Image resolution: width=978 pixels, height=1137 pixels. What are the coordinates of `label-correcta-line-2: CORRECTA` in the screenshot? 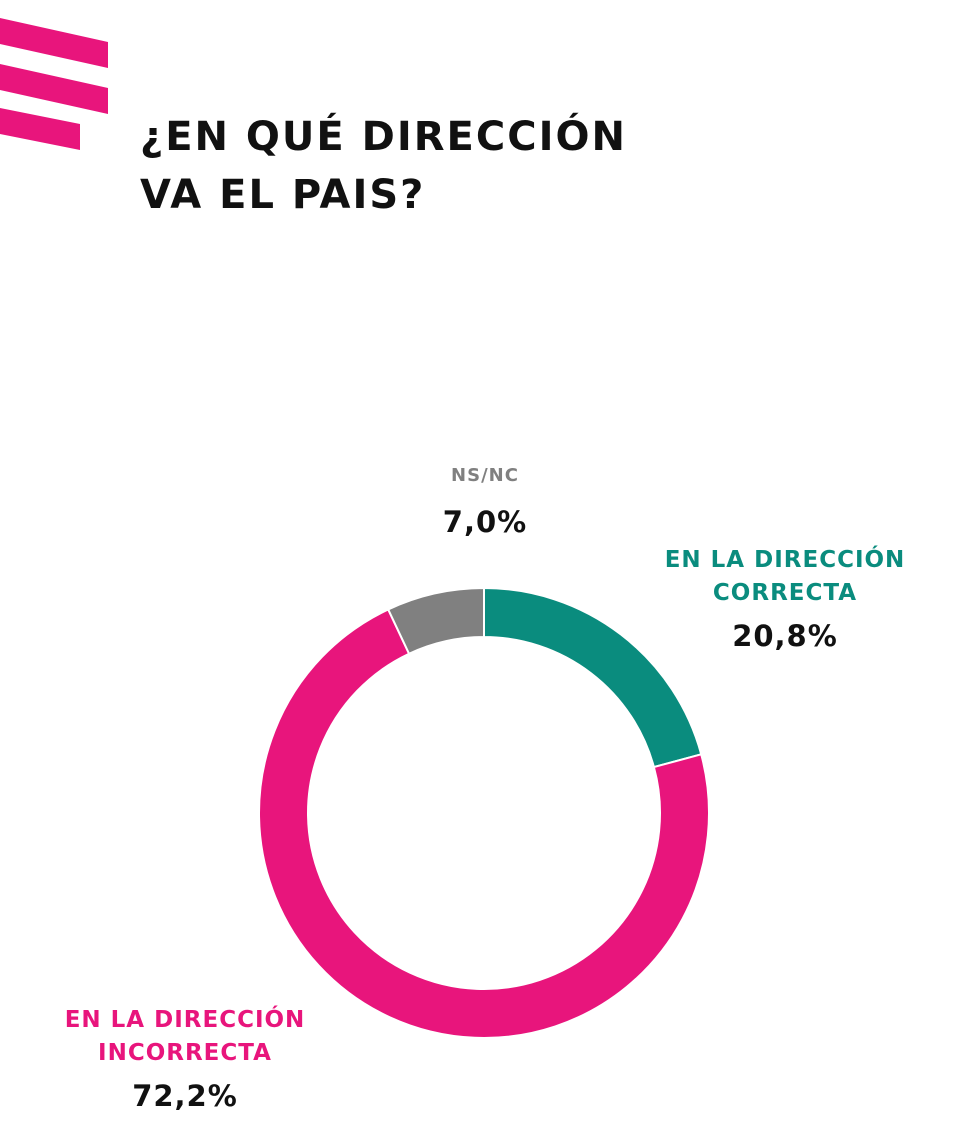 It's located at (785, 593).